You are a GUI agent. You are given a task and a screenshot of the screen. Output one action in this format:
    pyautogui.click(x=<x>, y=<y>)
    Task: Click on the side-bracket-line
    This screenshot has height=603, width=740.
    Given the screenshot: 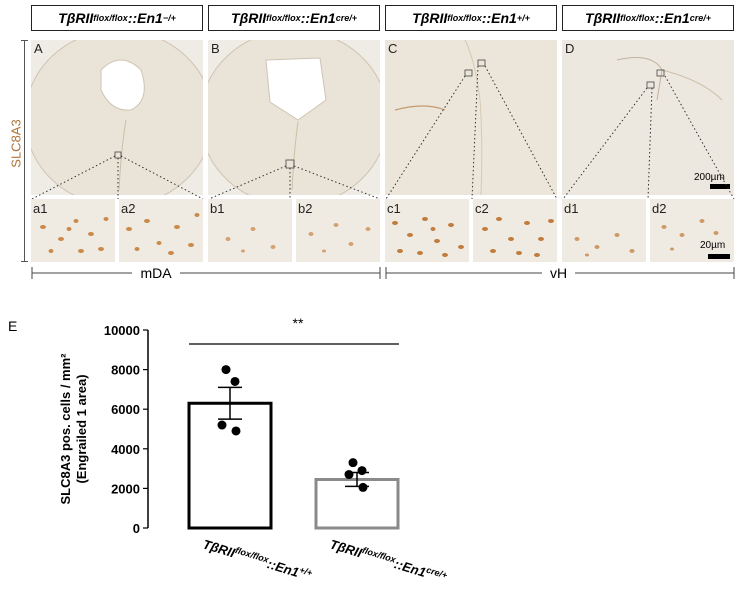 What is the action you would take?
    pyautogui.click(x=24, y=151)
    